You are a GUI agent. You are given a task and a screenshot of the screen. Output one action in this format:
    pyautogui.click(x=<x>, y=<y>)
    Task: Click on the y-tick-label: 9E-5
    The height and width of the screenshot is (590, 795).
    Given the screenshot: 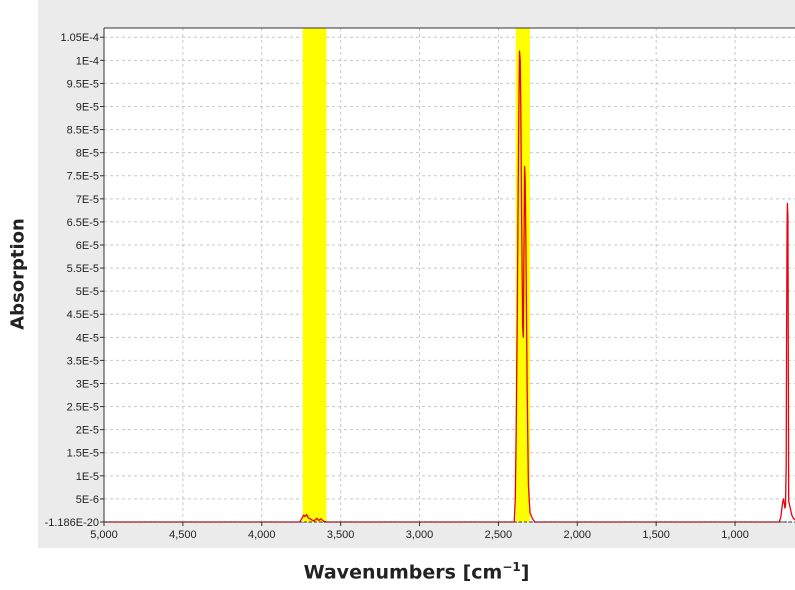 What is the action you would take?
    pyautogui.click(x=87, y=107)
    